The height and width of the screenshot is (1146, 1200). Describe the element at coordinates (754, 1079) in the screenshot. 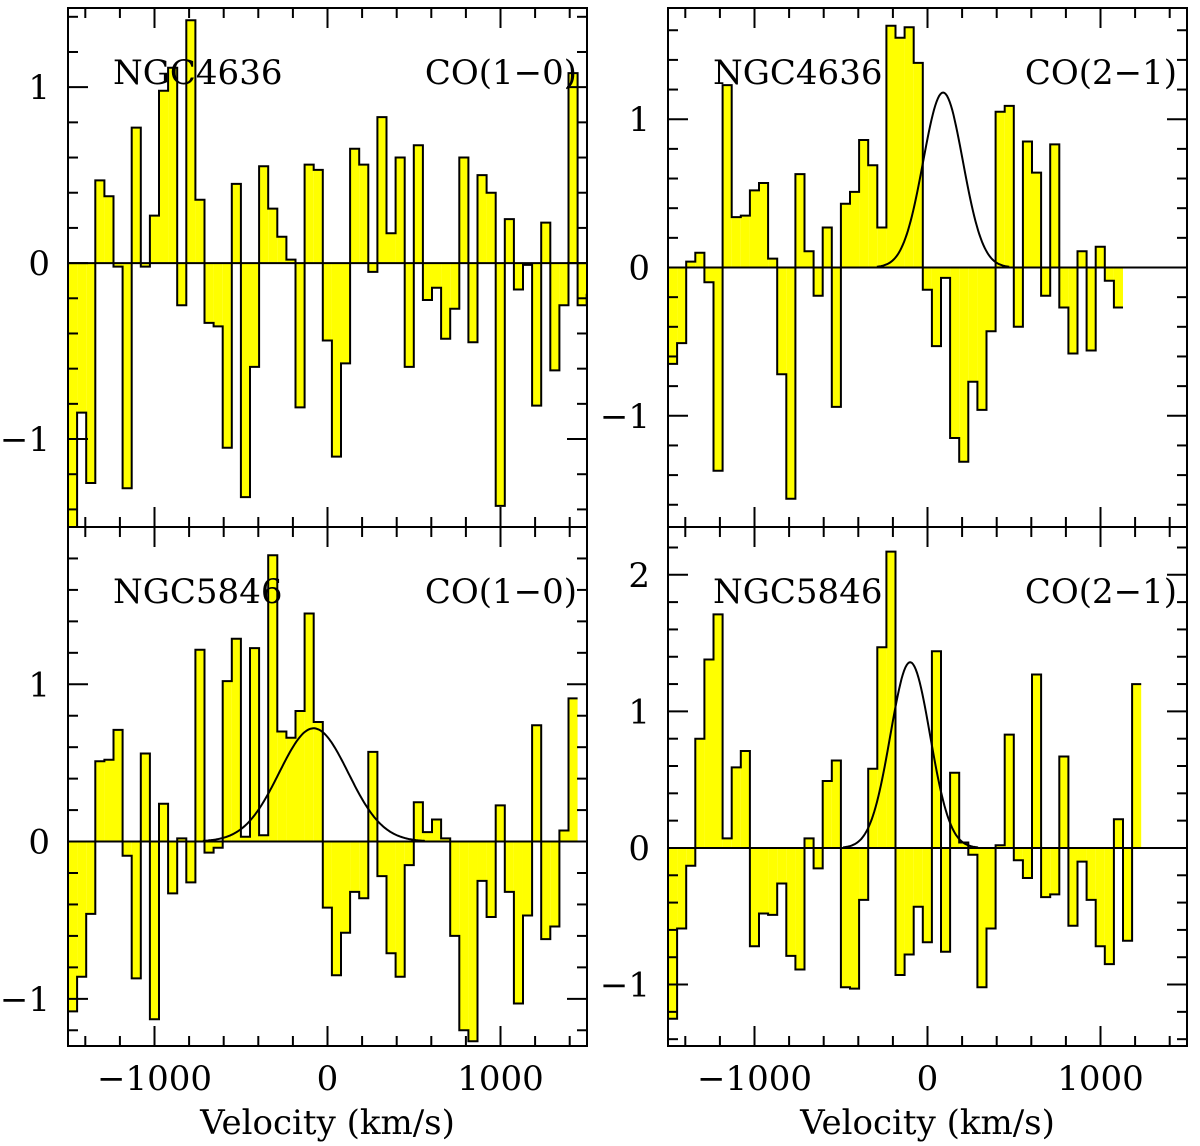

I see `x-tick-label: −1000` at that location.